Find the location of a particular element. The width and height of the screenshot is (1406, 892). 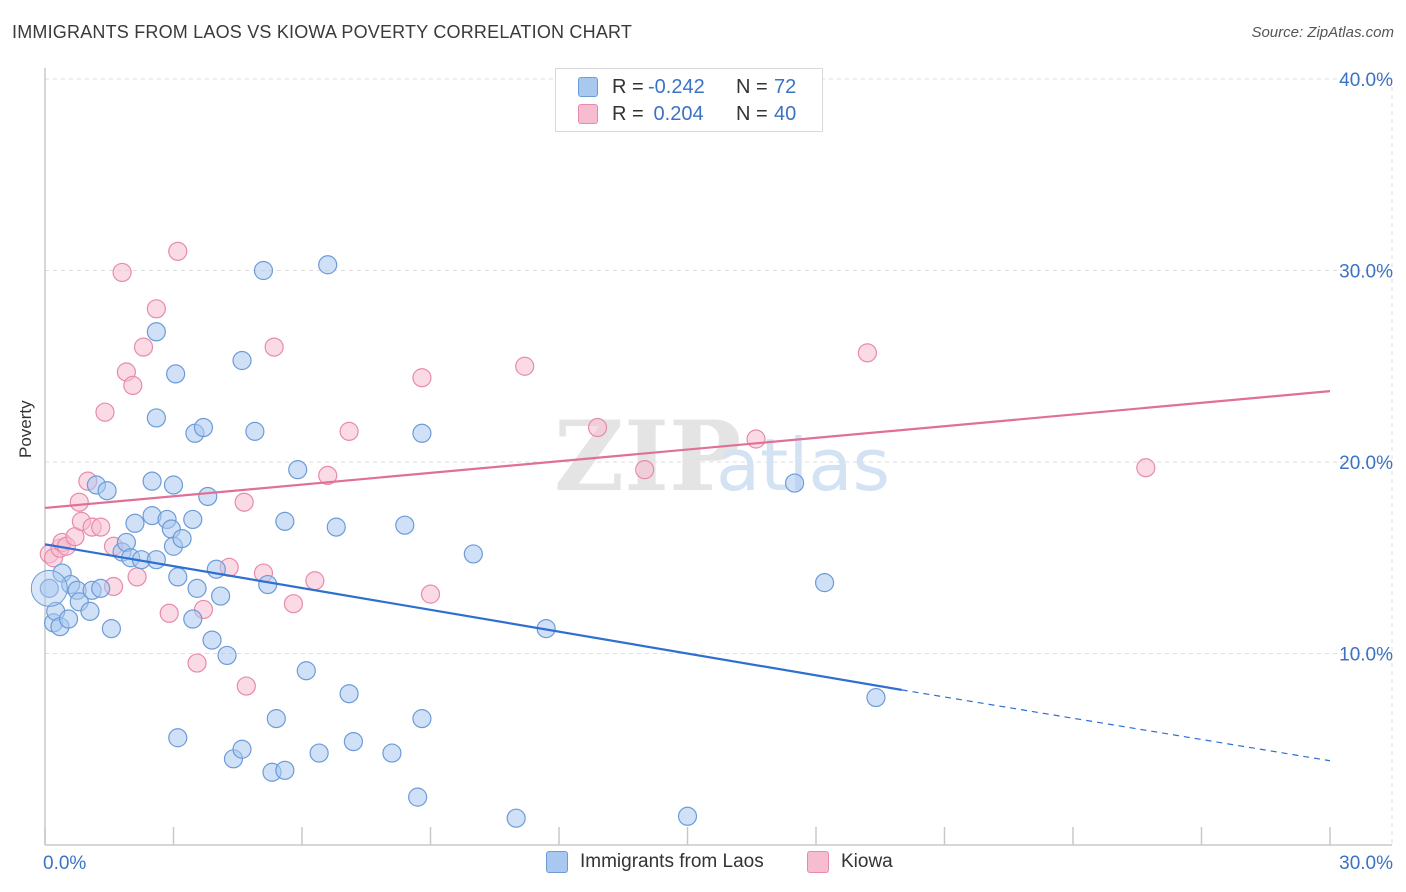

y-tick-label: 20.0% is located at coordinates (1366, 463).